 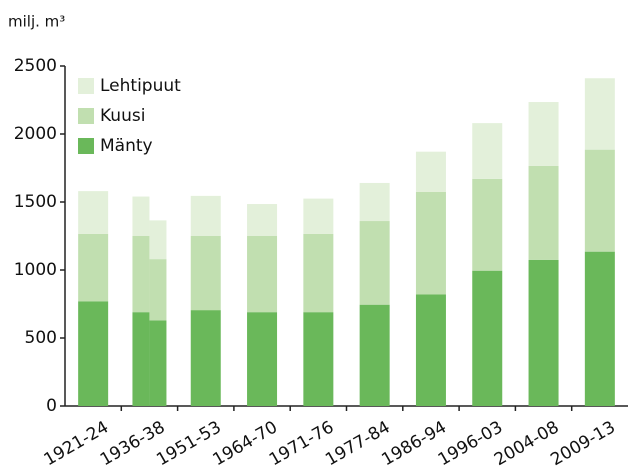 What do you see at coordinates (41, 338) in the screenshot?
I see `y-tick-label: 500` at bounding box center [41, 338].